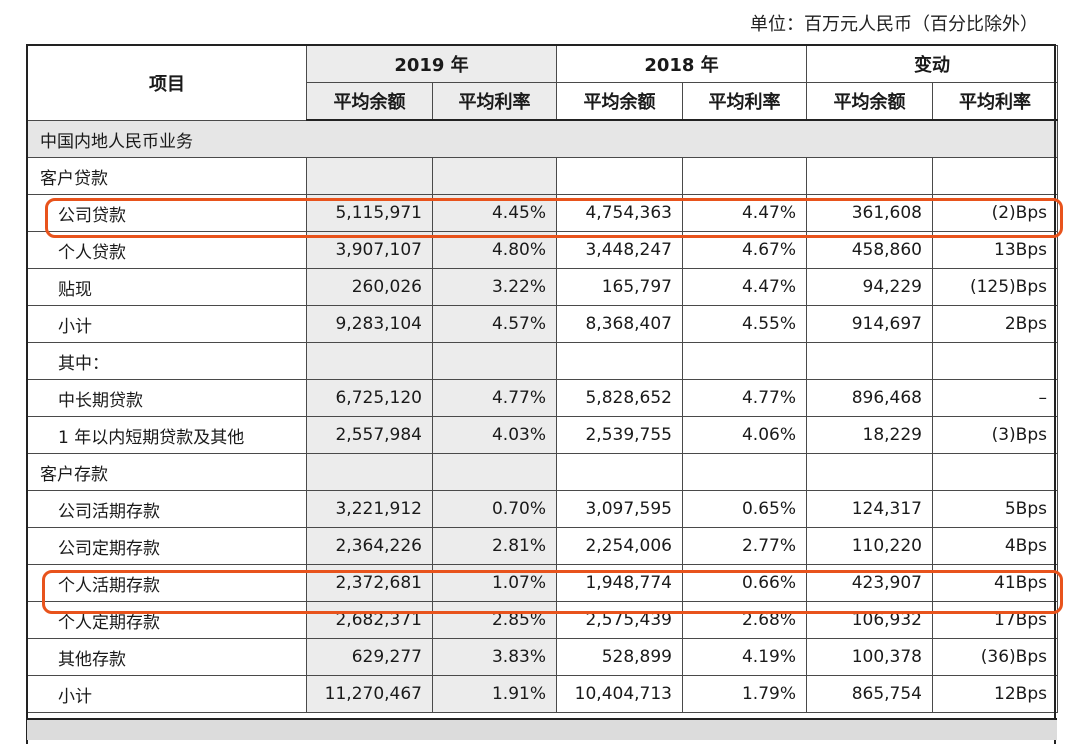  Describe the element at coordinates (995, 398) in the screenshot. I see `table-cell: –` at that location.